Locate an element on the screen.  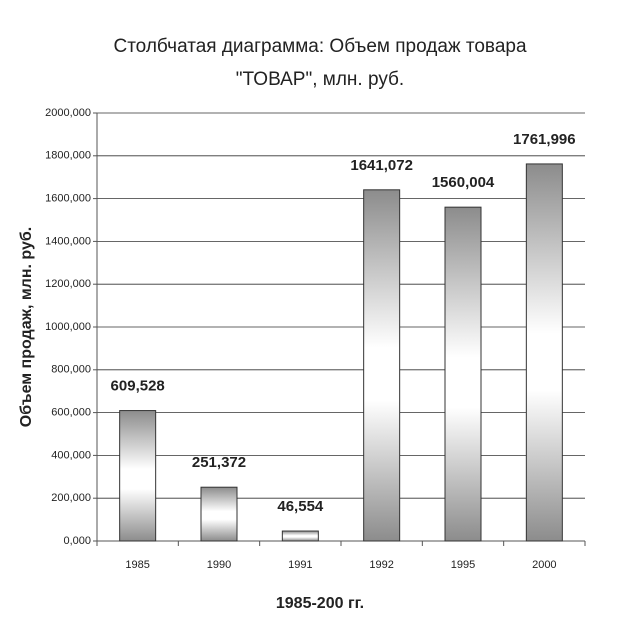
y-tick-label: 600,000 is located at coordinates (71, 413).